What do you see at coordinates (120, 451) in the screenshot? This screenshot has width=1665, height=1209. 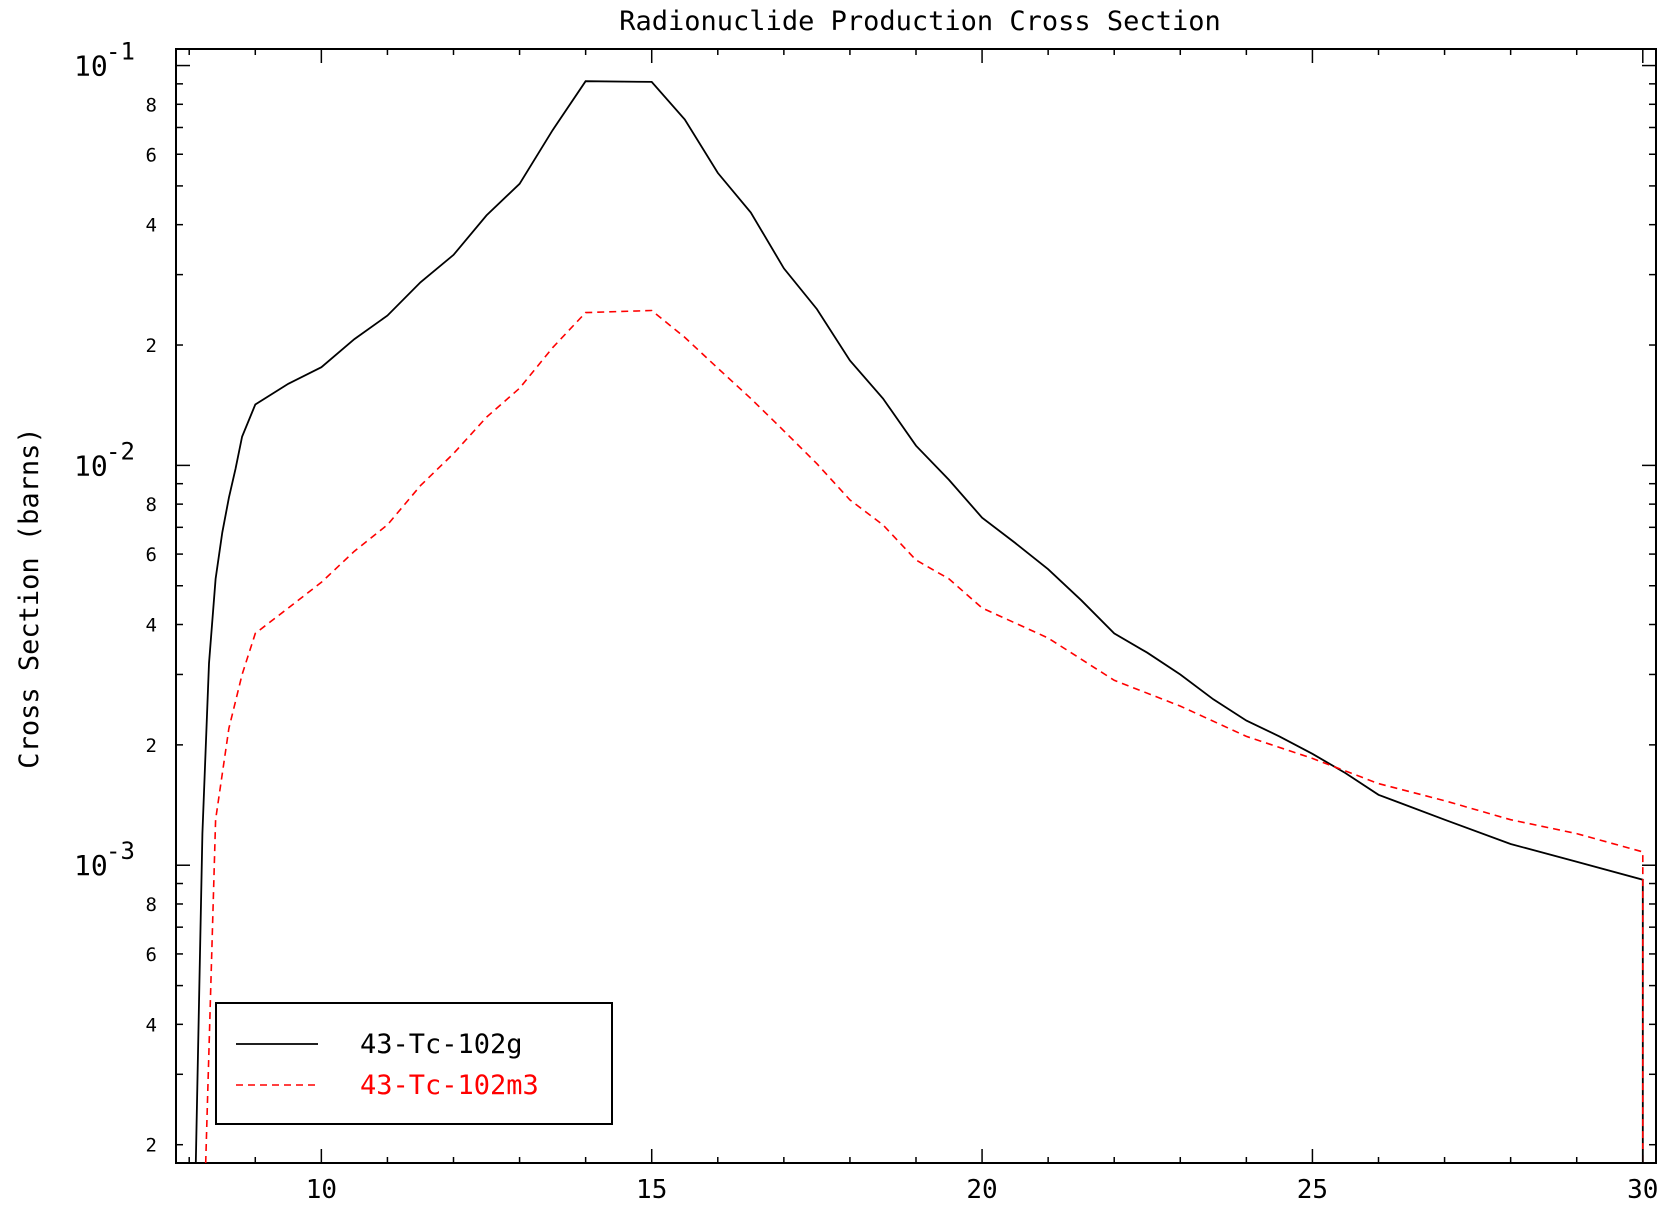 I see `y-decade-exponent: -2` at bounding box center [120, 451].